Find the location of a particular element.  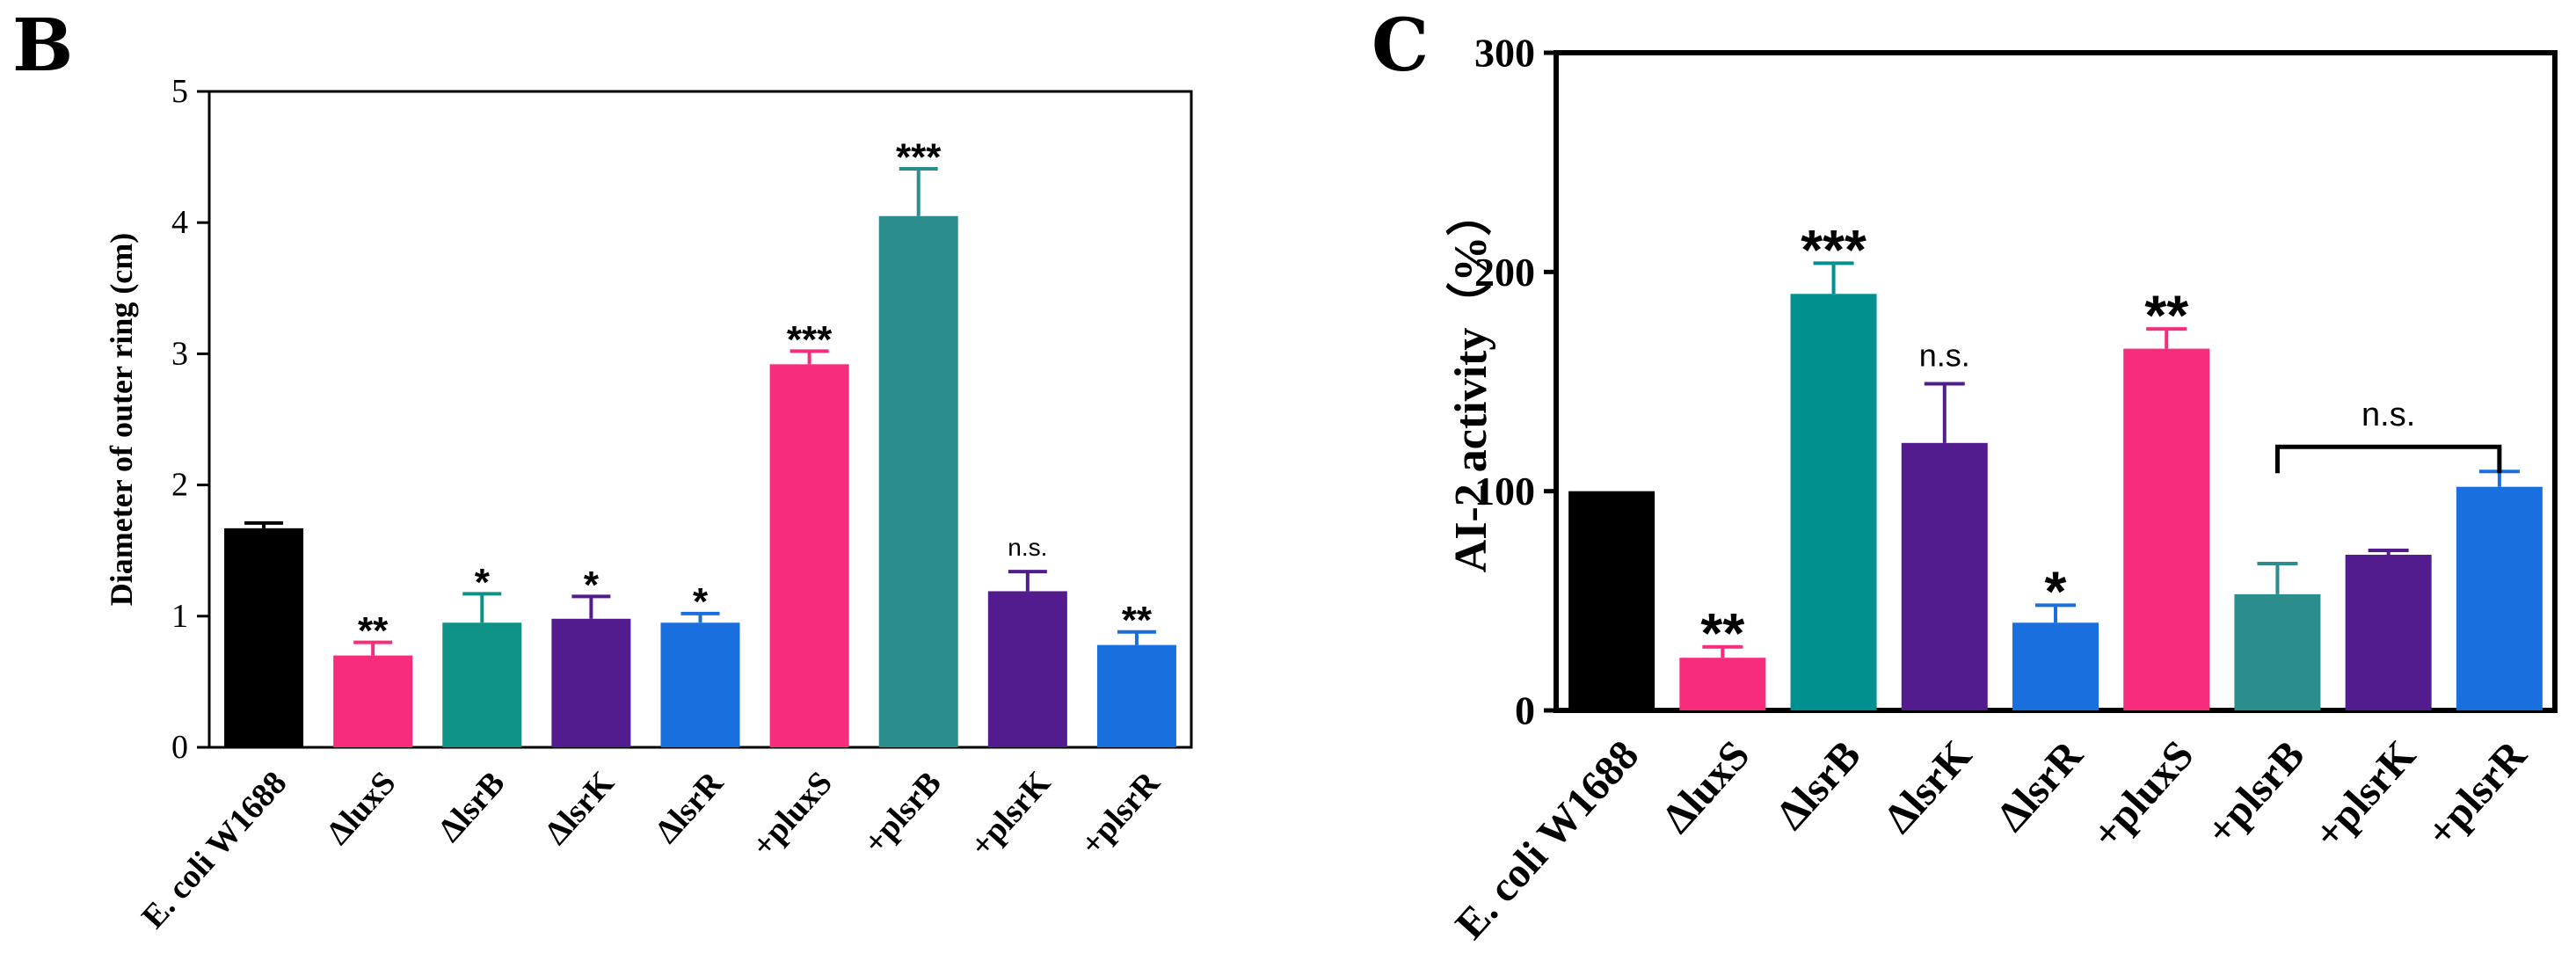

panel-b-y-axis-label: Diameter of outer ring (cm) is located at coordinates (121, 420).